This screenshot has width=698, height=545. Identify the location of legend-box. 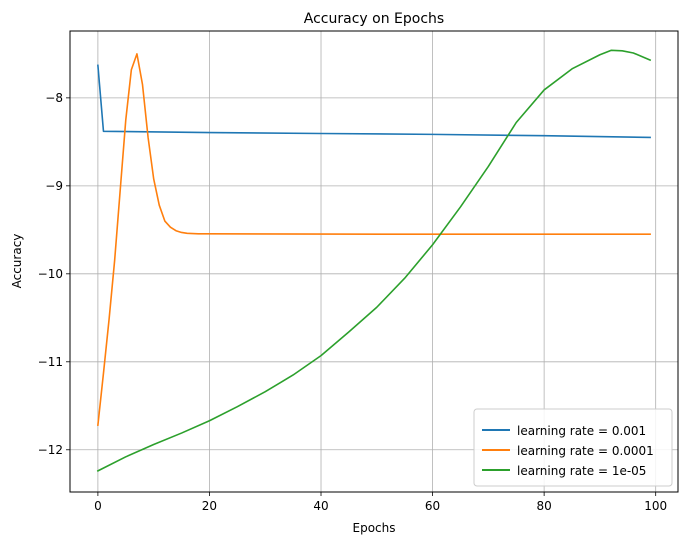
(573, 447).